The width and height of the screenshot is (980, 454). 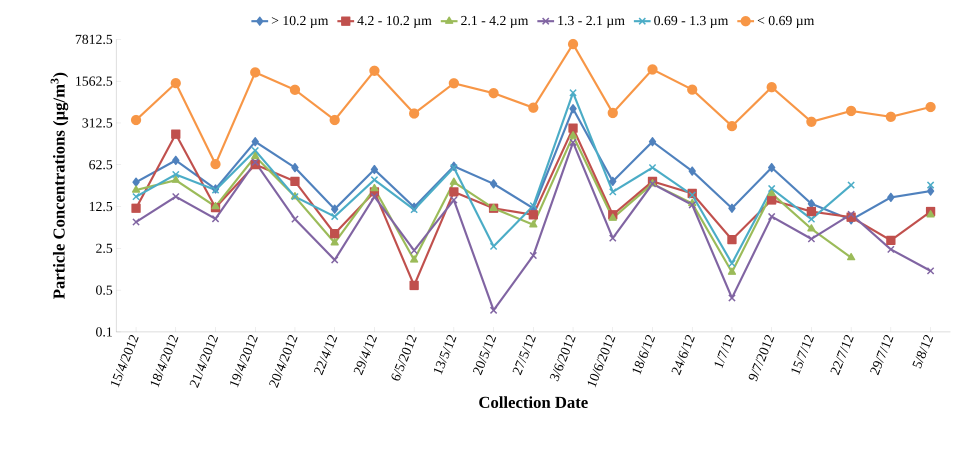 I want to click on y-tick-label: 2.5, so click(x=104, y=248).